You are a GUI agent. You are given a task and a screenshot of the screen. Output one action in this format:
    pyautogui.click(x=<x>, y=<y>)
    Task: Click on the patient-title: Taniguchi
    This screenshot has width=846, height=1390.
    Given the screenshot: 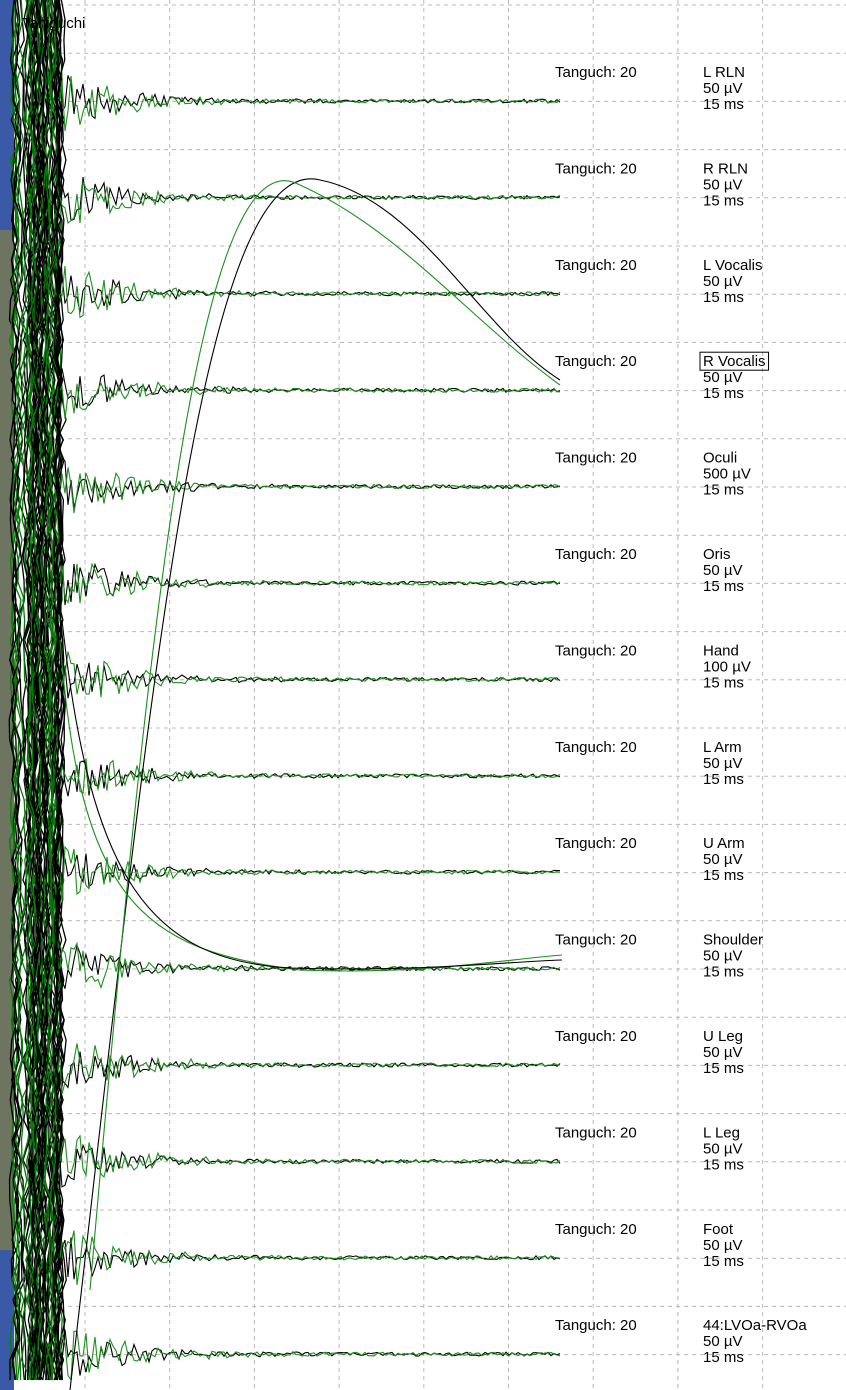 What is the action you would take?
    pyautogui.click(x=53, y=23)
    